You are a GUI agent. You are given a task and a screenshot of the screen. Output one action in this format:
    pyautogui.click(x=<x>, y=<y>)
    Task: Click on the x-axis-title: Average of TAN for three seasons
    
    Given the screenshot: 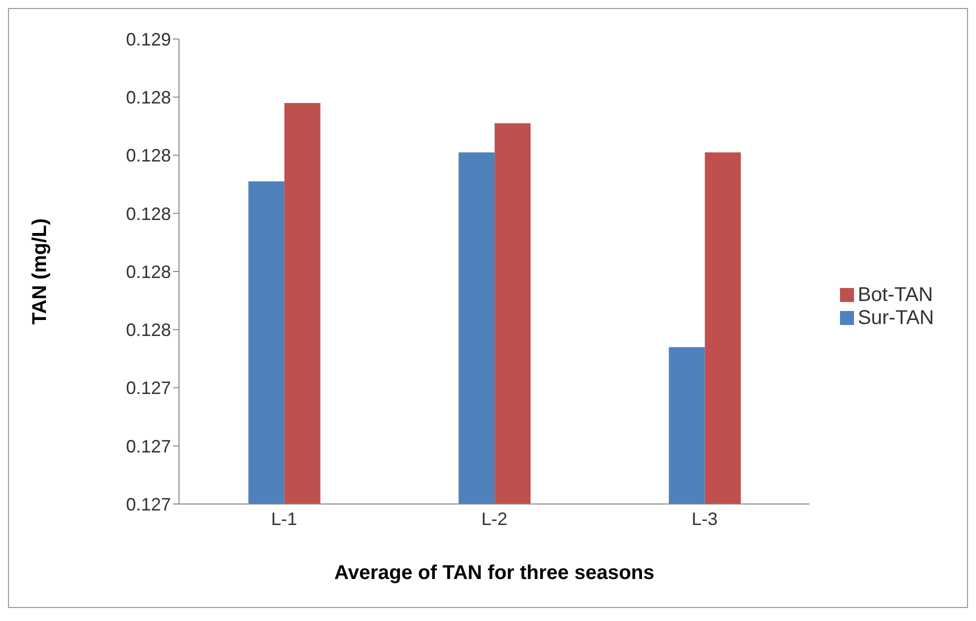 What is the action you would take?
    pyautogui.click(x=494, y=573)
    